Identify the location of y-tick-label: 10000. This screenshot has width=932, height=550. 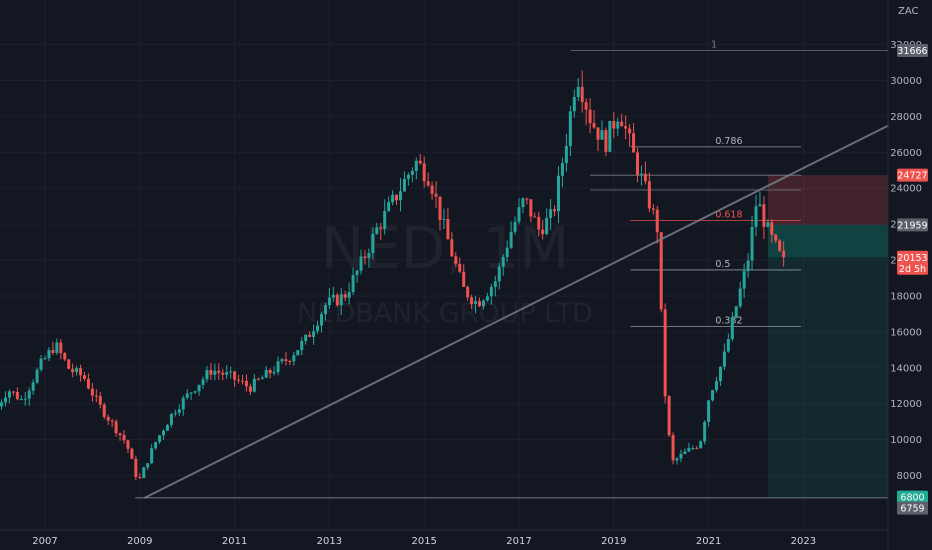
(906, 440).